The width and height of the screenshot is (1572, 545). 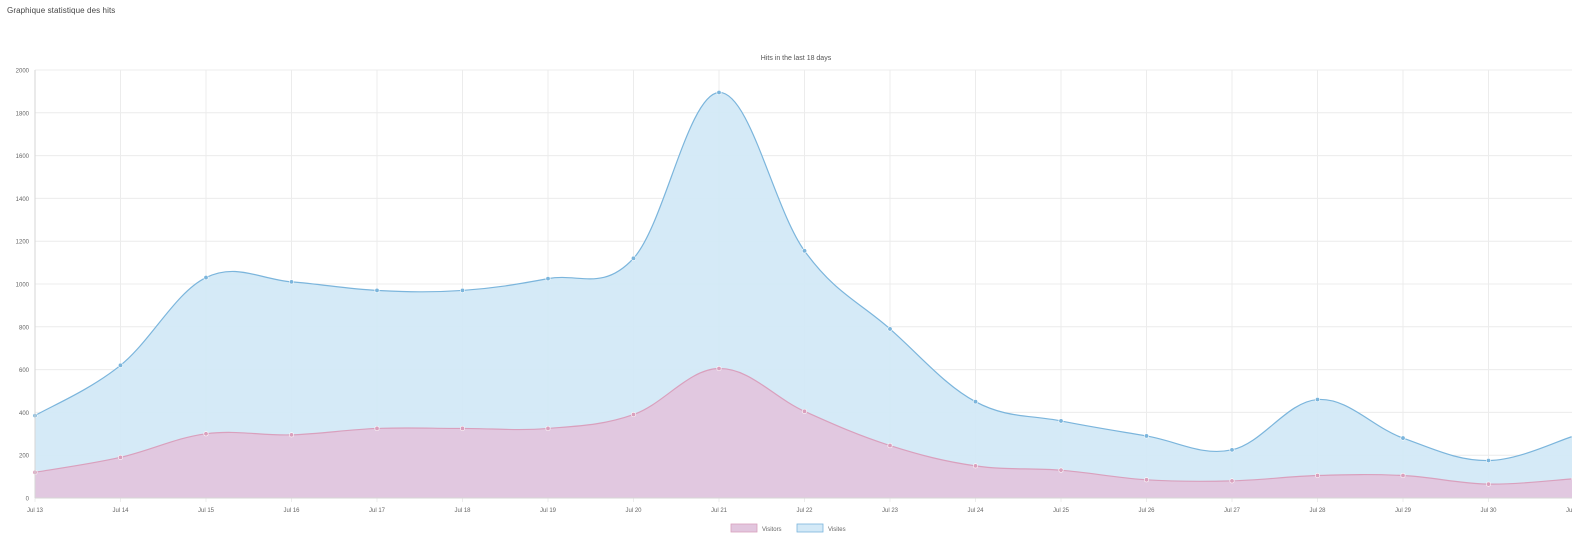 I want to click on x-tick-label: Jul 31, so click(x=1569, y=511).